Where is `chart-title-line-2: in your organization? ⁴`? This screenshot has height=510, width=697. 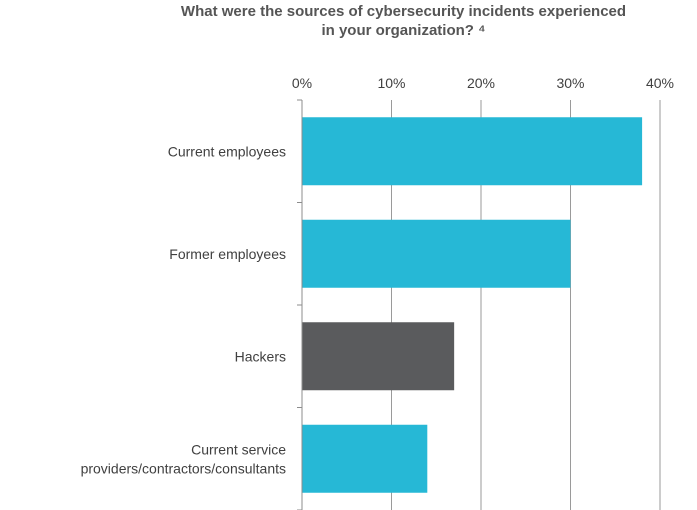
chart-title-line-2: in your organization? ⁴ is located at coordinates (403, 30).